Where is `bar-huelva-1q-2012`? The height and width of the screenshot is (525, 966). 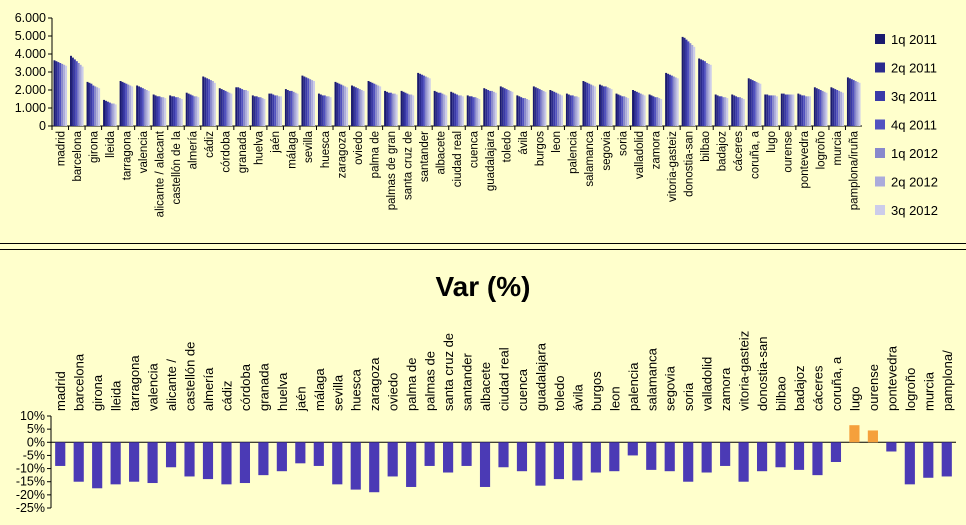 bar-huelva-1q-2012 is located at coordinates (260, 111).